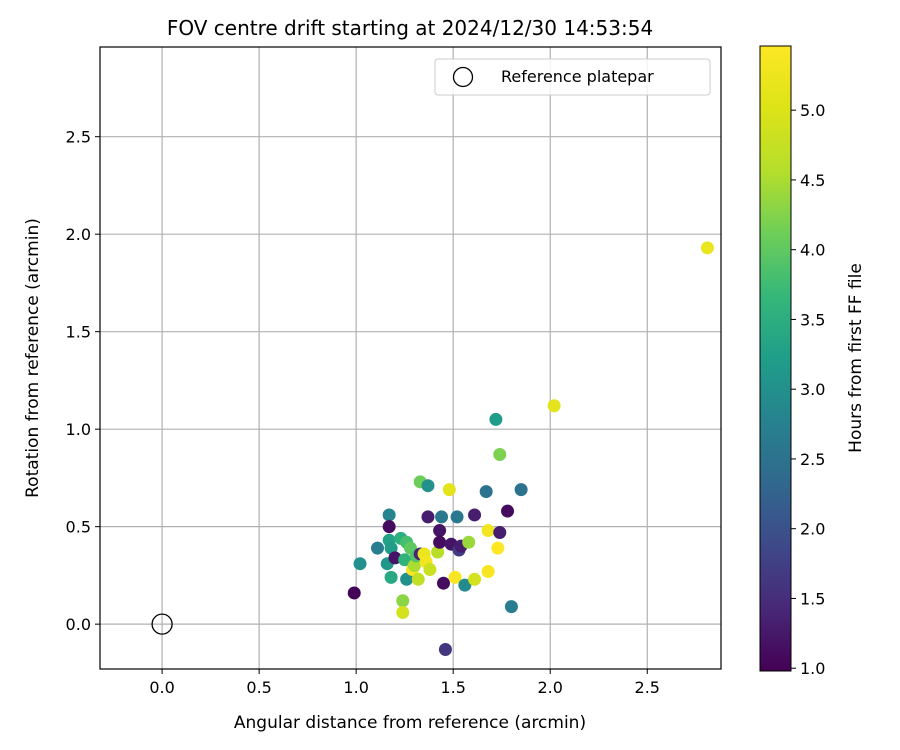  What do you see at coordinates (812, 529) in the screenshot?
I see `colorbar-tick-label: 2.0` at bounding box center [812, 529].